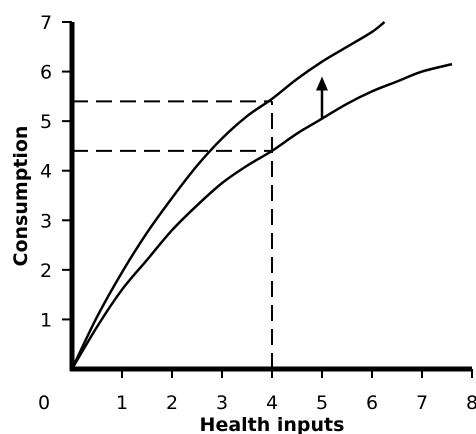  I want to click on x-tick-label: 6, so click(372, 403).